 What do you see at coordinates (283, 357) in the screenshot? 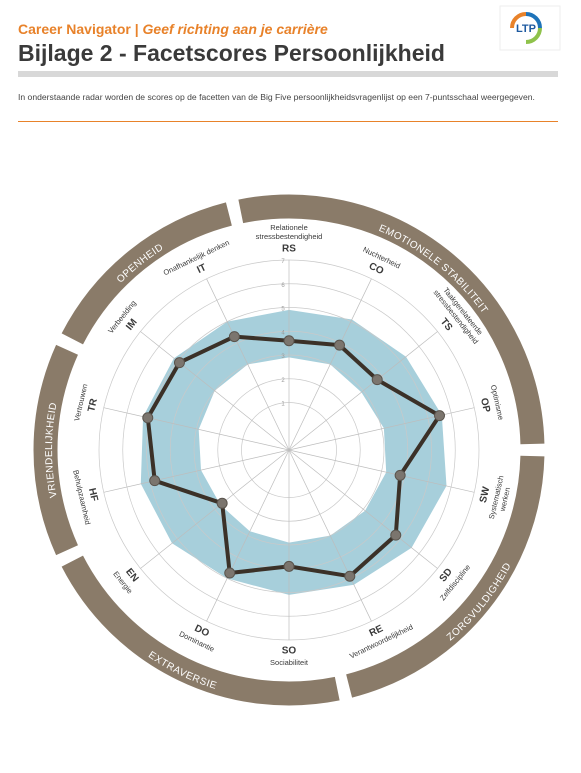
I see `r-tick-label: 3` at bounding box center [283, 357].